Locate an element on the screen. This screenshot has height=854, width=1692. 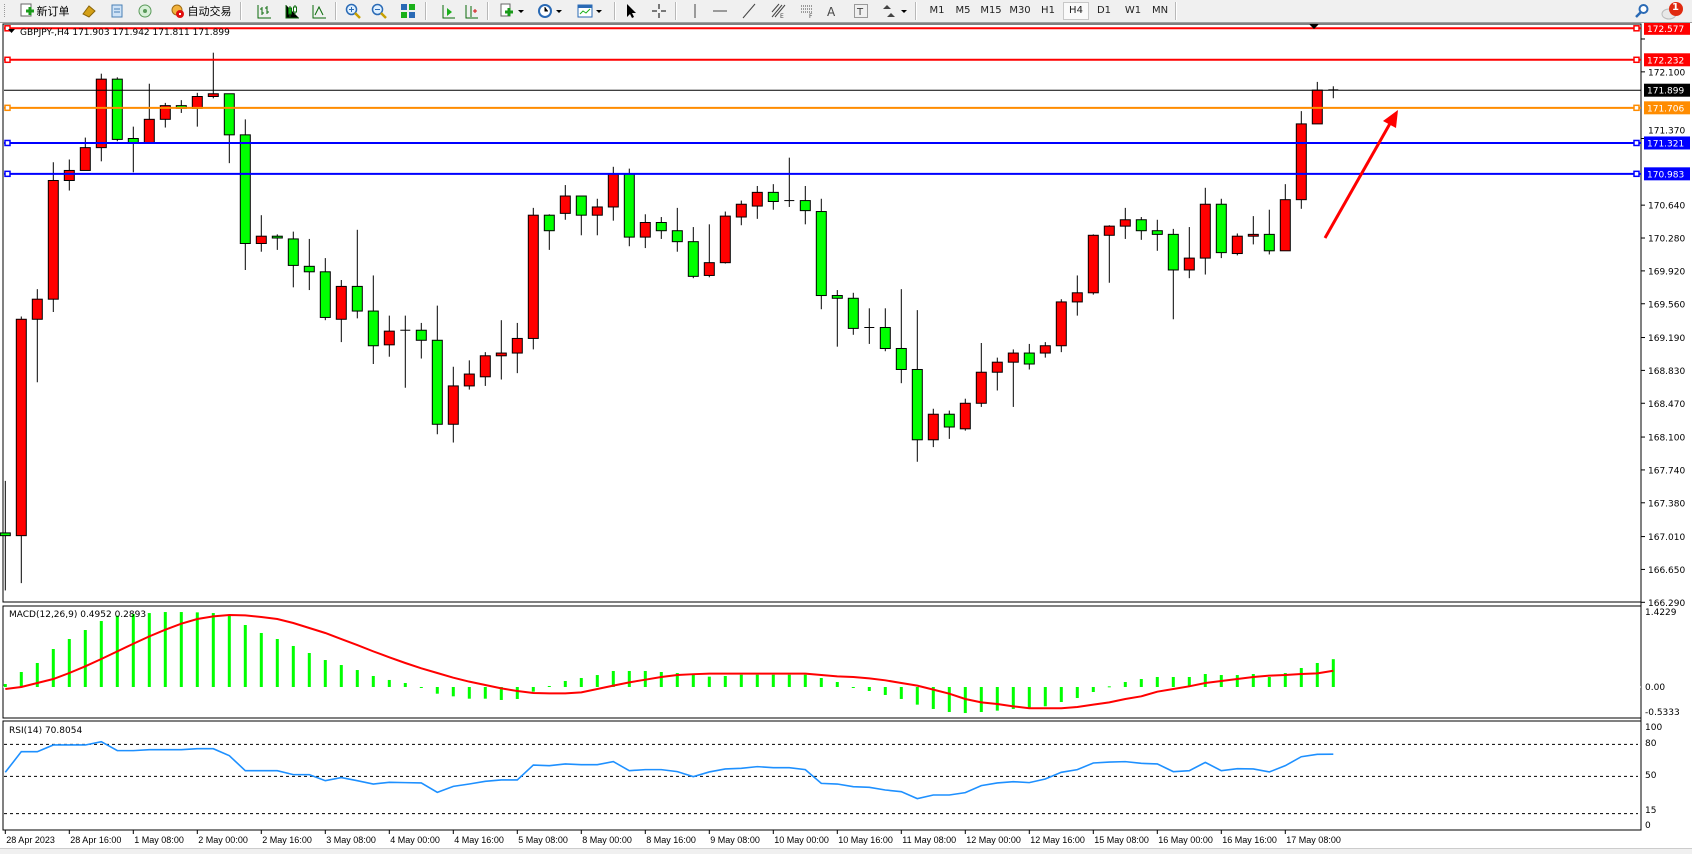
timeframe-w1: W1 is located at coordinates (1133, 10).